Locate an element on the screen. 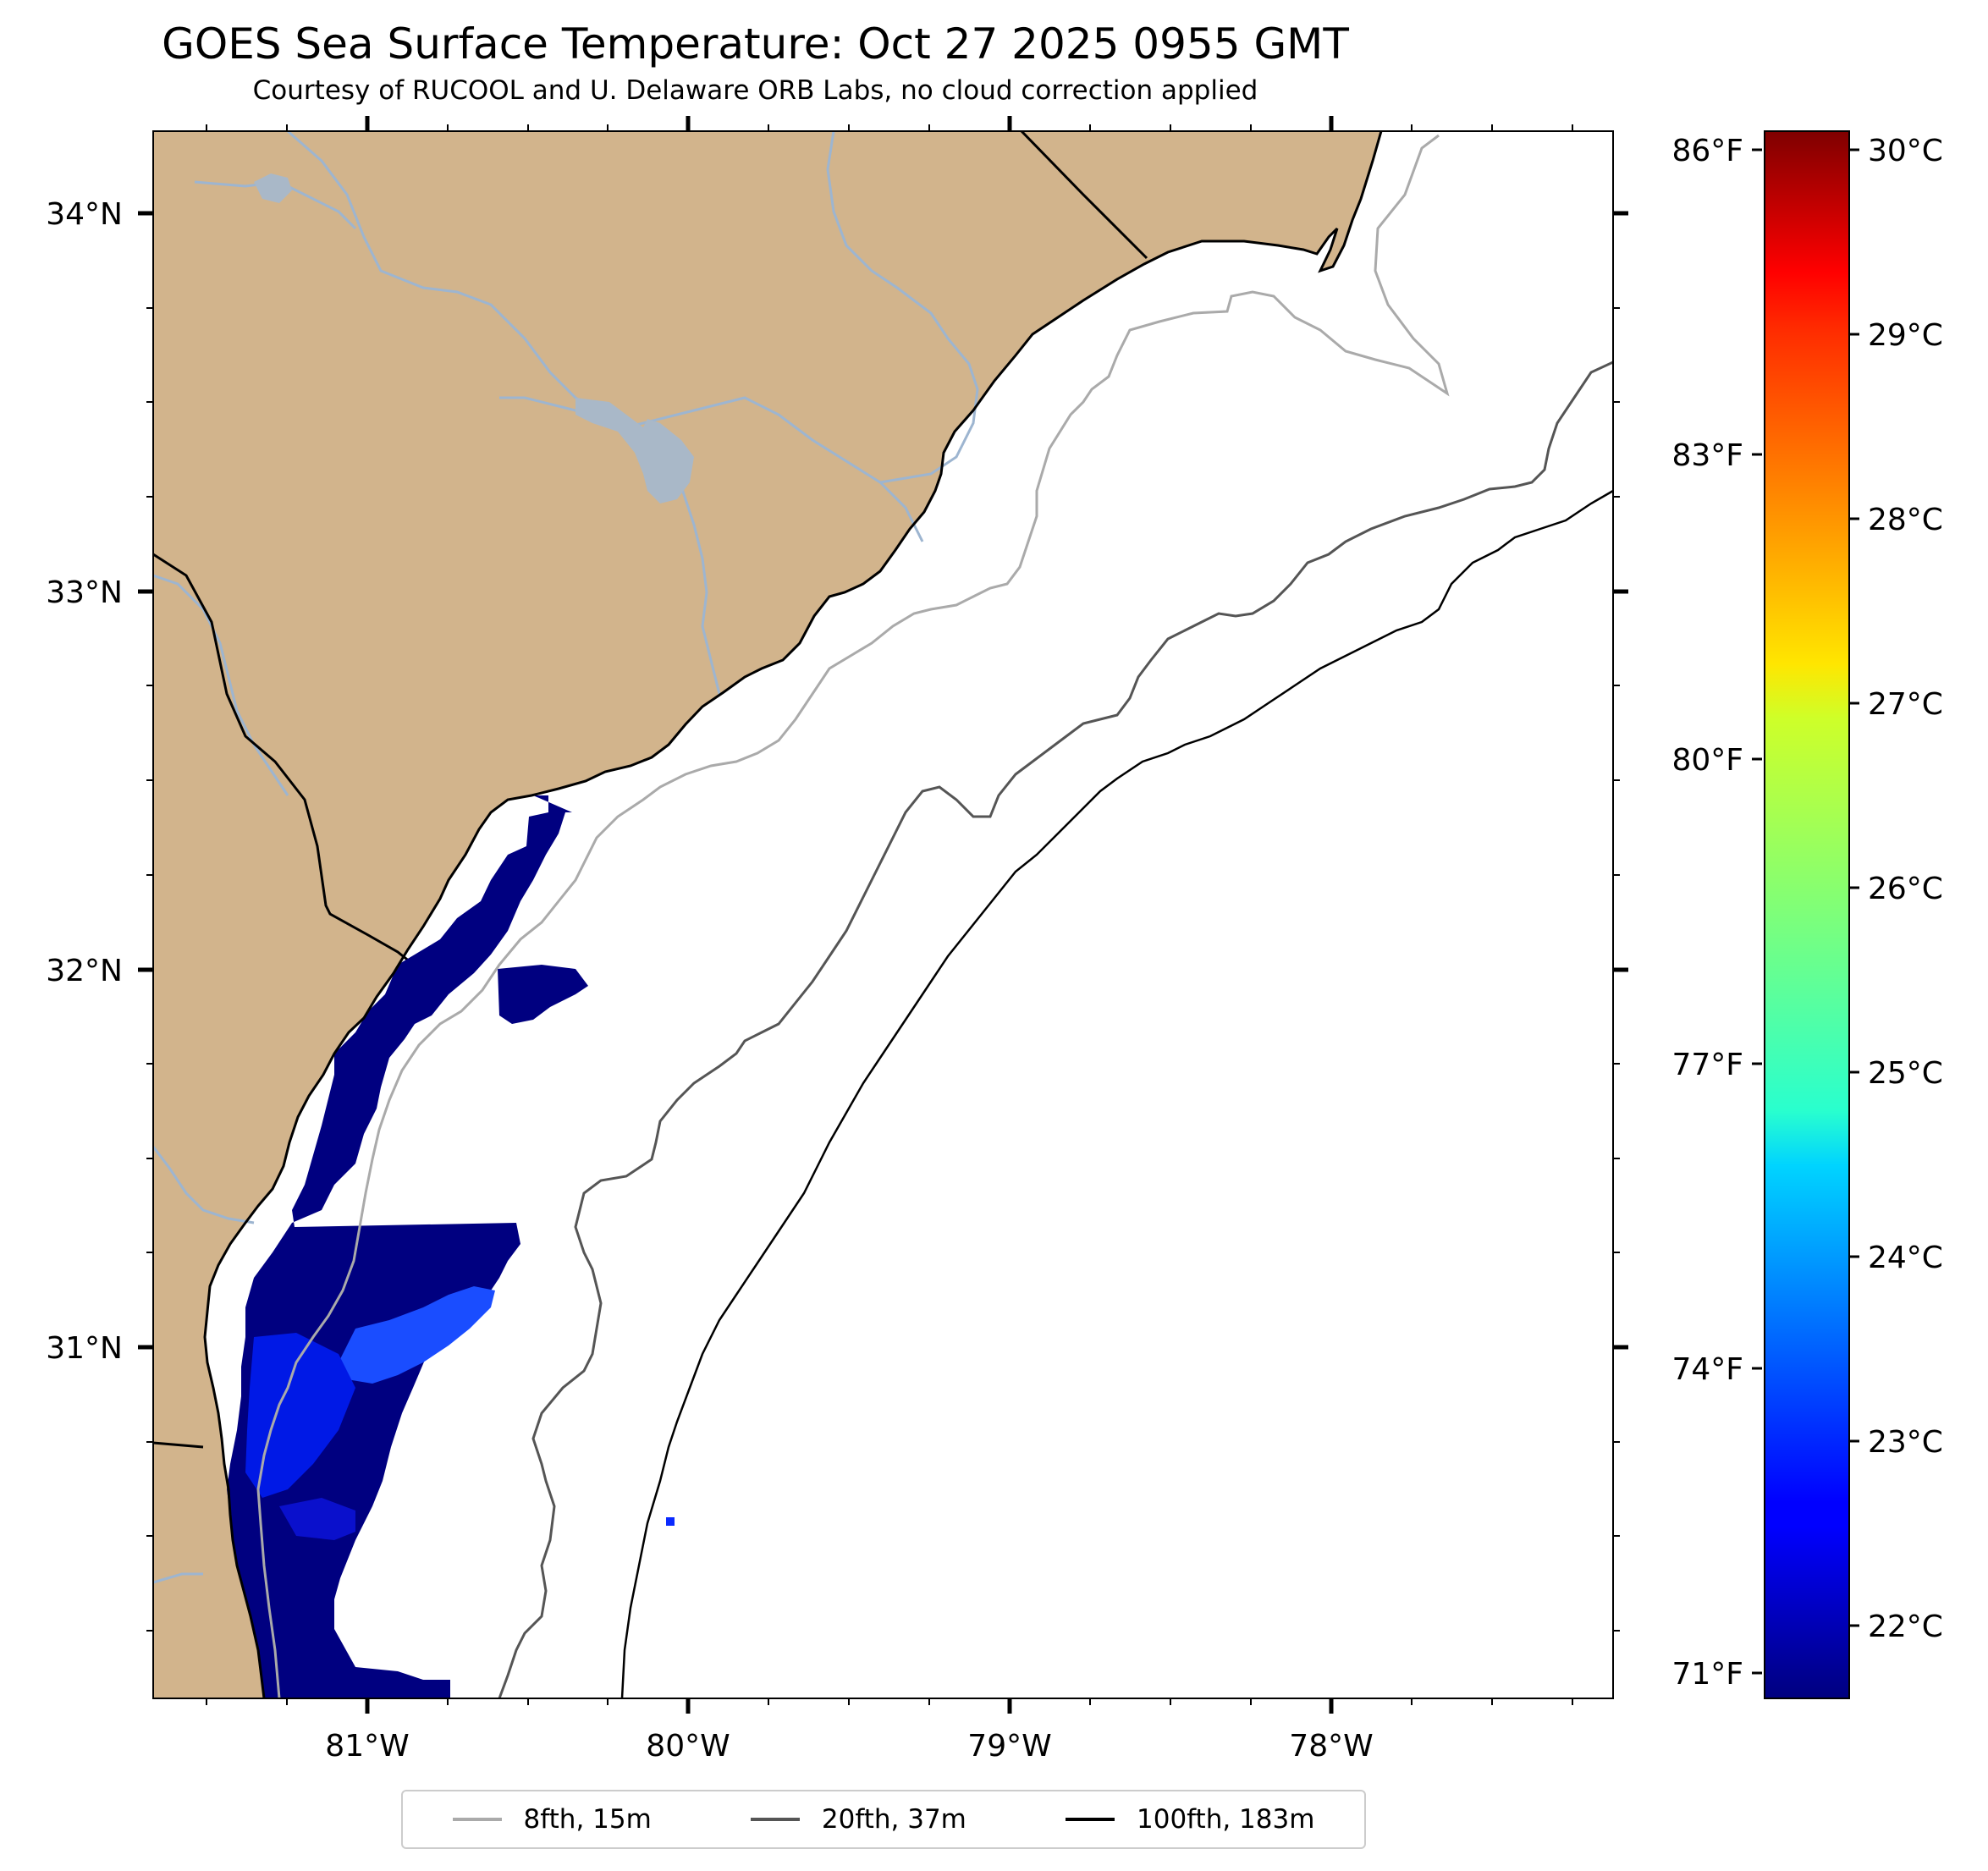 The height and width of the screenshot is (1871, 1988). f-label-80: 80°F is located at coordinates (1707, 761).